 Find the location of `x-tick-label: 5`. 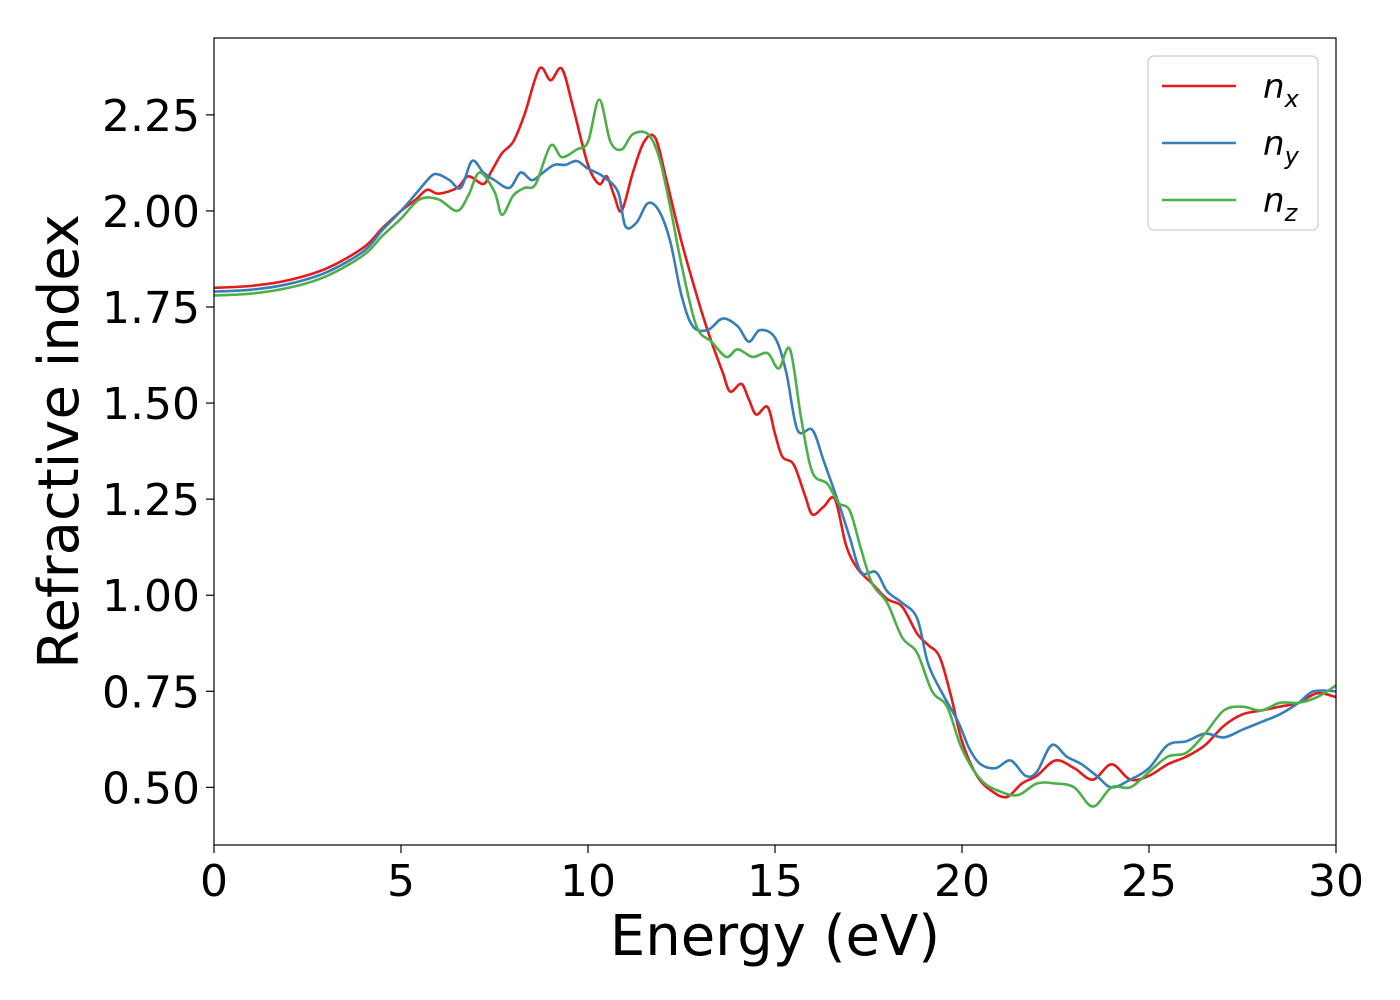

x-tick-label: 5 is located at coordinates (401, 881).